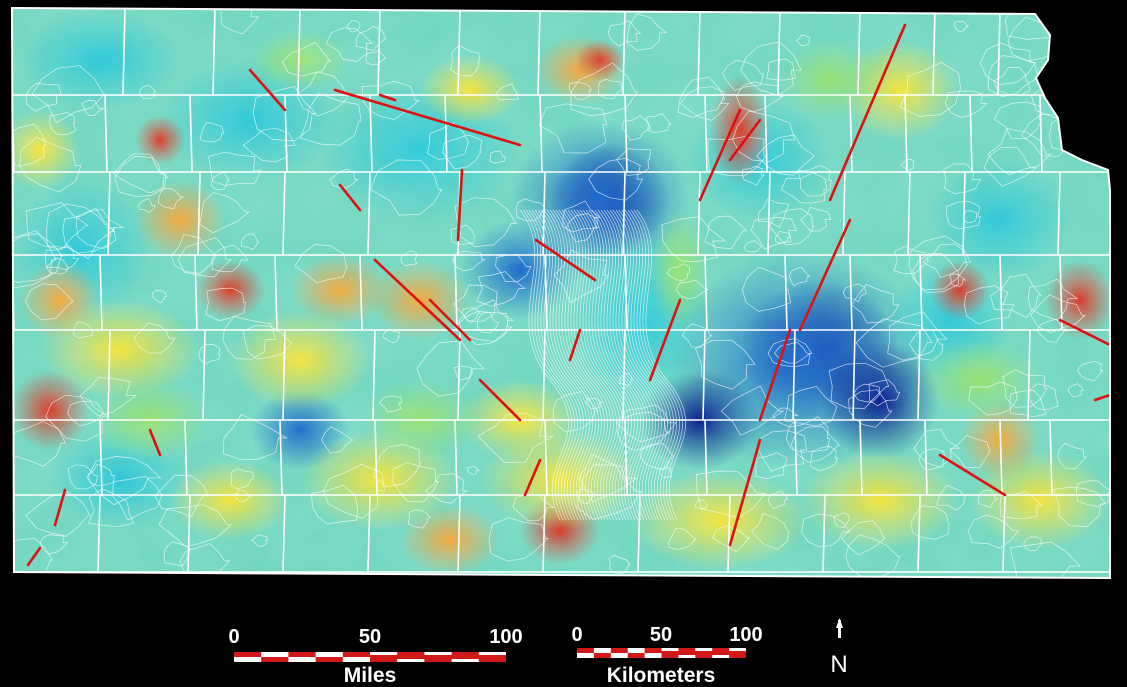  I want to click on kilometers-scale-bar: 0 50 100 Kilometers, so click(666, 655).